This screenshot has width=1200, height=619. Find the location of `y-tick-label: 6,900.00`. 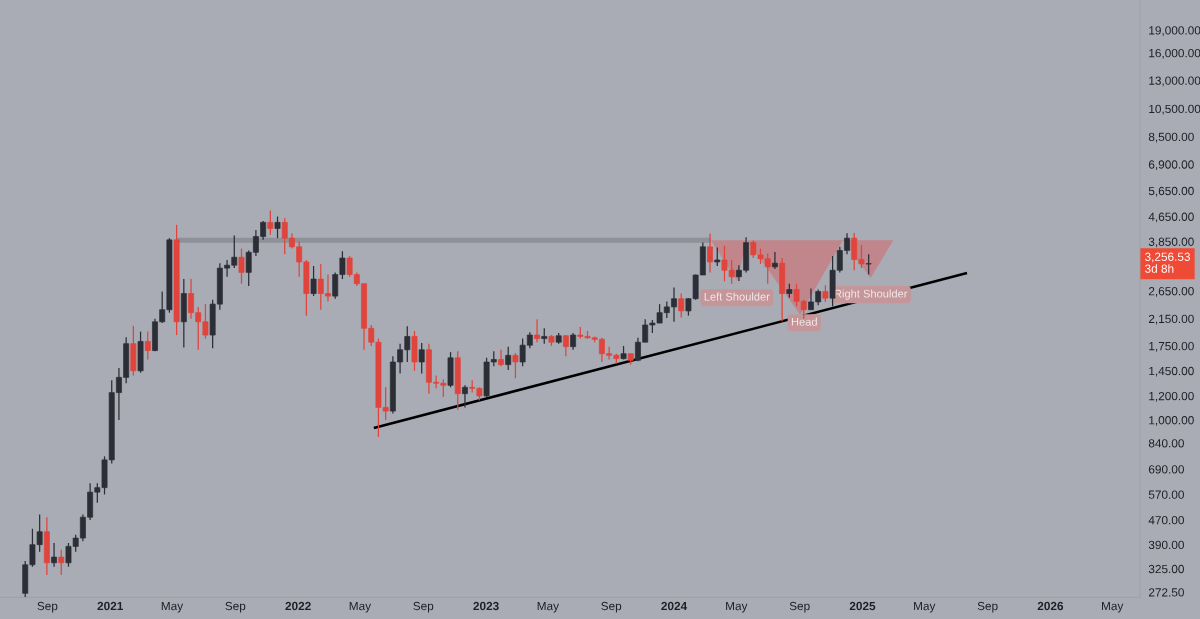

y-tick-label: 6,900.00 is located at coordinates (1171, 165).